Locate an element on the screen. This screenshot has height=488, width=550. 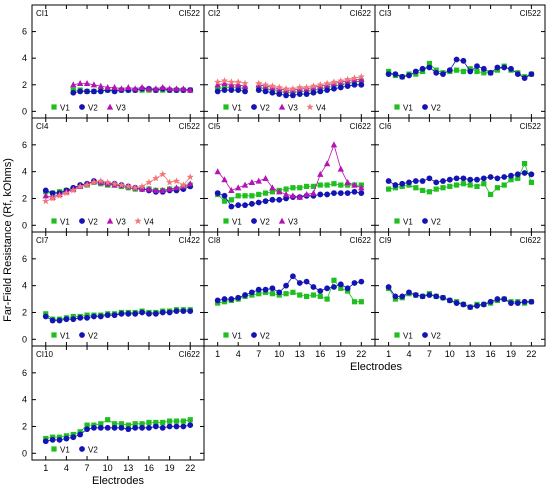
x-tick-label: 16 is located at coordinates (149, 468).